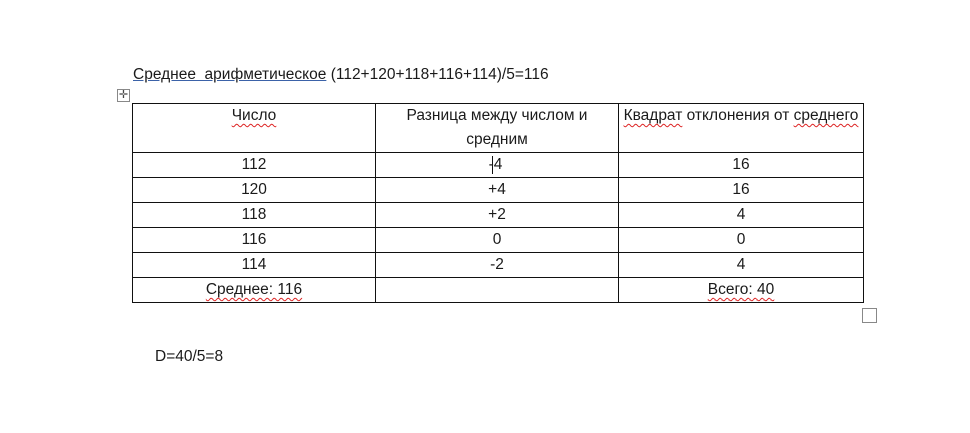  What do you see at coordinates (189, 356) in the screenshot?
I see `variance-result: D=40/5=8` at bounding box center [189, 356].